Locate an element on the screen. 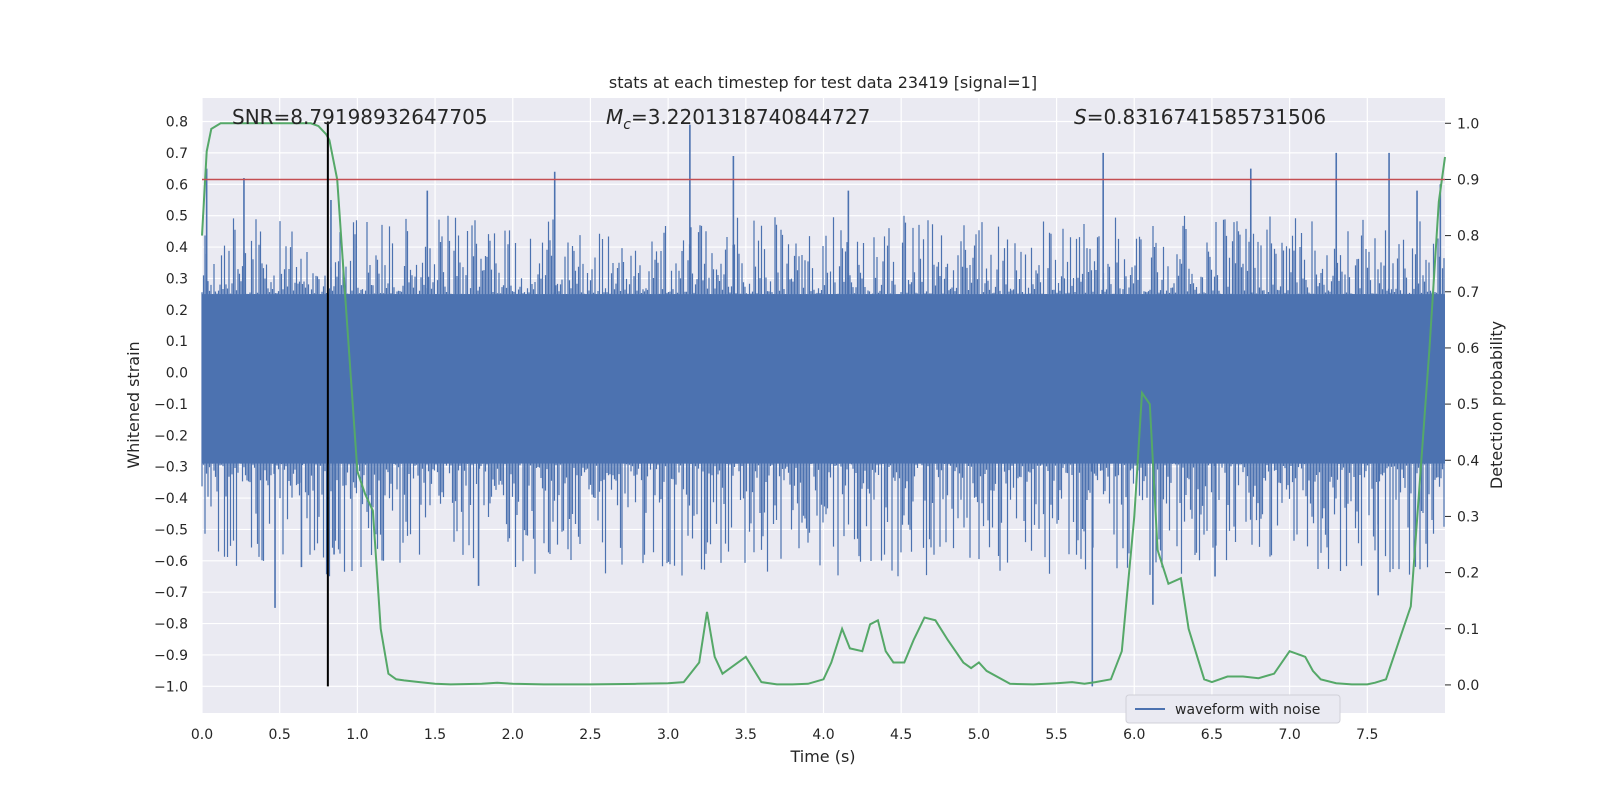  s-annotation: S=0.8316741585731506 is located at coordinates (1200, 117).